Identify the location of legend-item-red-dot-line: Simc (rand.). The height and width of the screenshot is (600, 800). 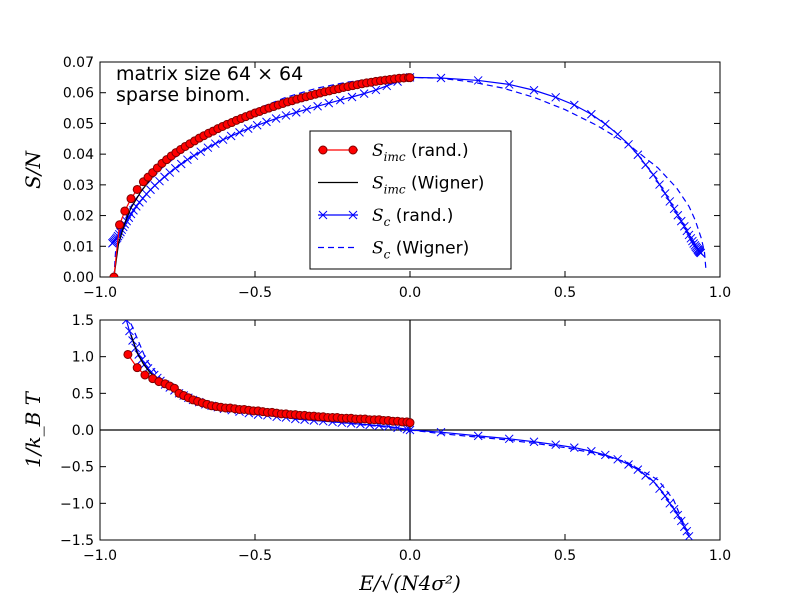
(393, 152).